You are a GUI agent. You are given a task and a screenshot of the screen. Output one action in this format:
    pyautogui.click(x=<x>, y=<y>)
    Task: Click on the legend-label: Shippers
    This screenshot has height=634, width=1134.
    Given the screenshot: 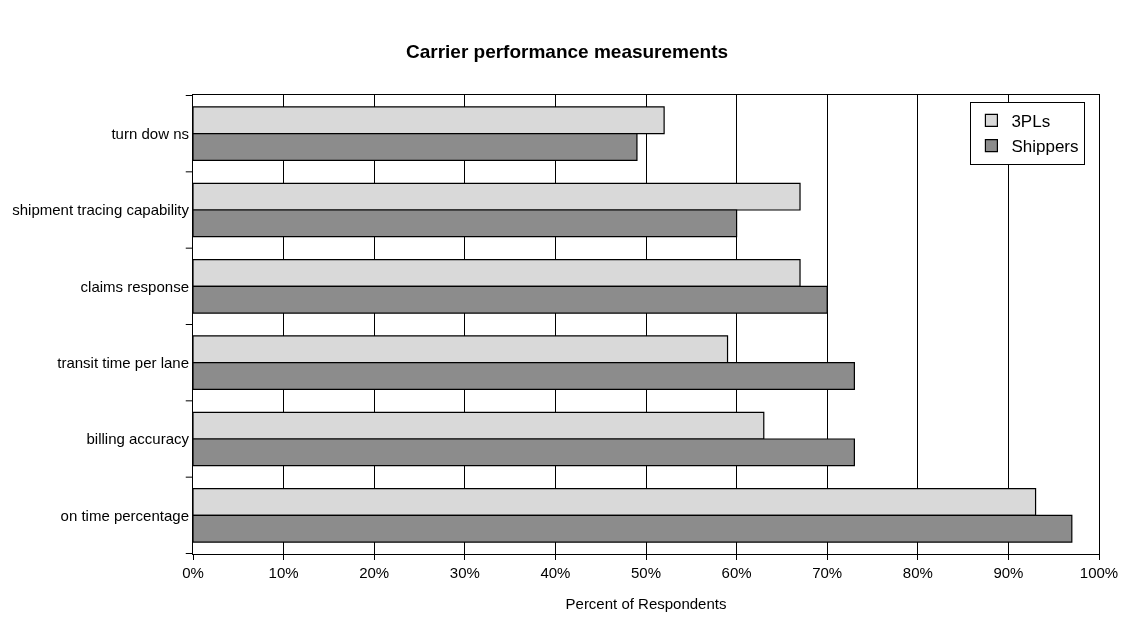 What is the action you would take?
    pyautogui.click(x=1045, y=147)
    